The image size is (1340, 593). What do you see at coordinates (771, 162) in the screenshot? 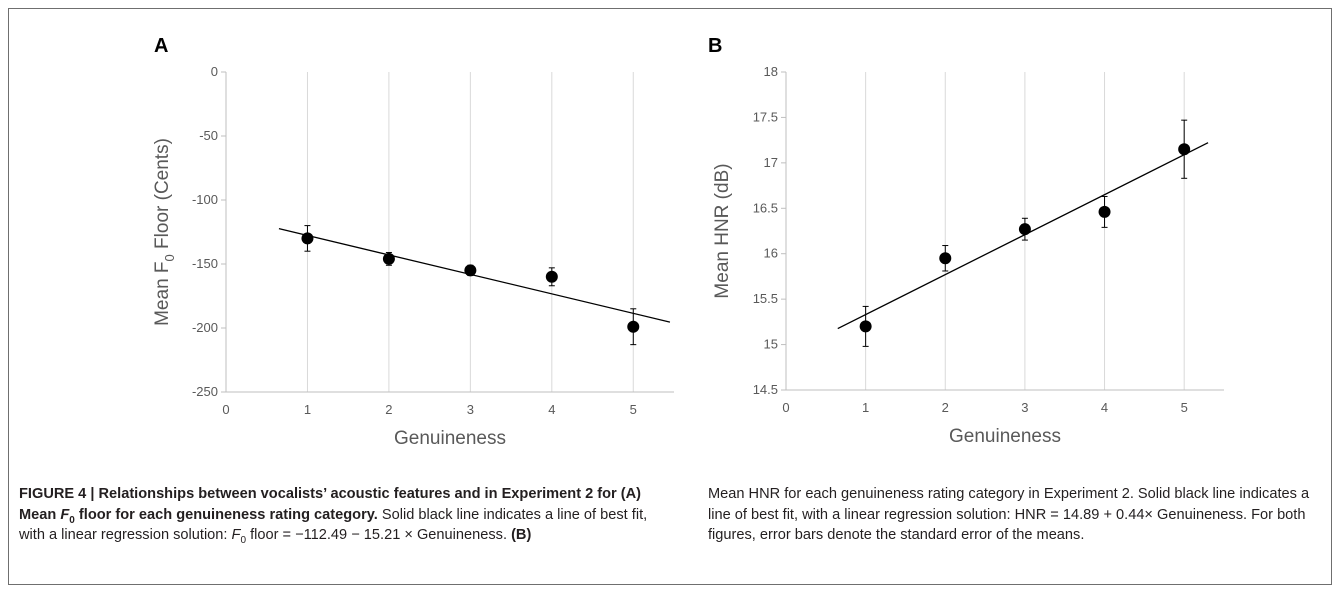
I see `y-tick-label: 17` at bounding box center [771, 162].